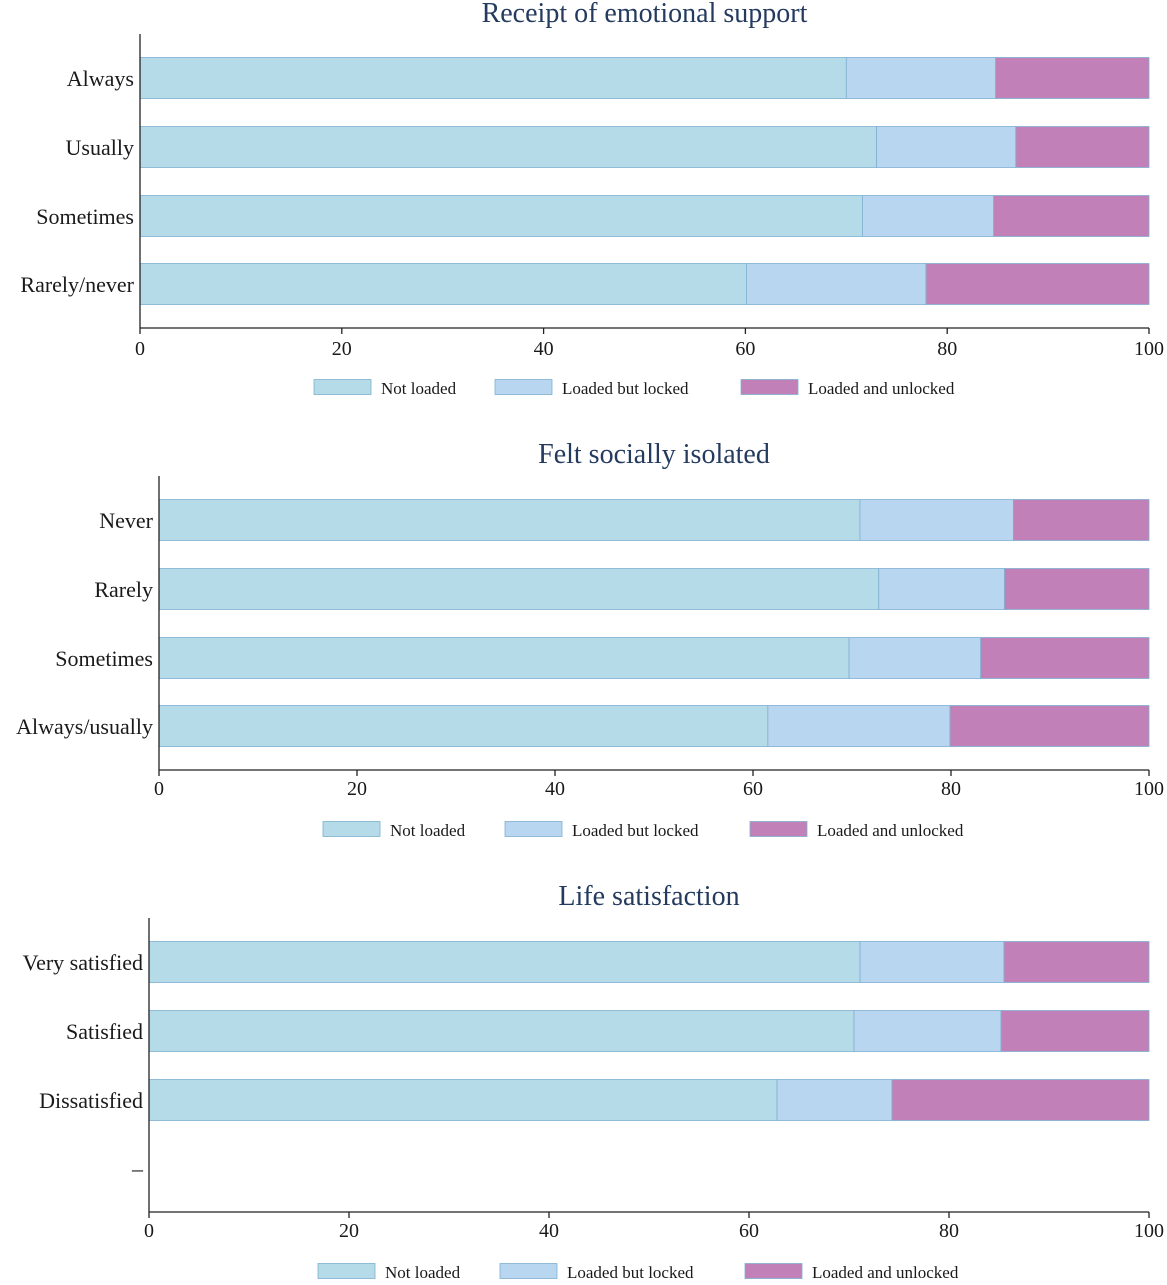 Image resolution: width=1167 pixels, height=1285 pixels. What do you see at coordinates (549, 1231) in the screenshot?
I see `x-tick-label-3-3: 40` at bounding box center [549, 1231].